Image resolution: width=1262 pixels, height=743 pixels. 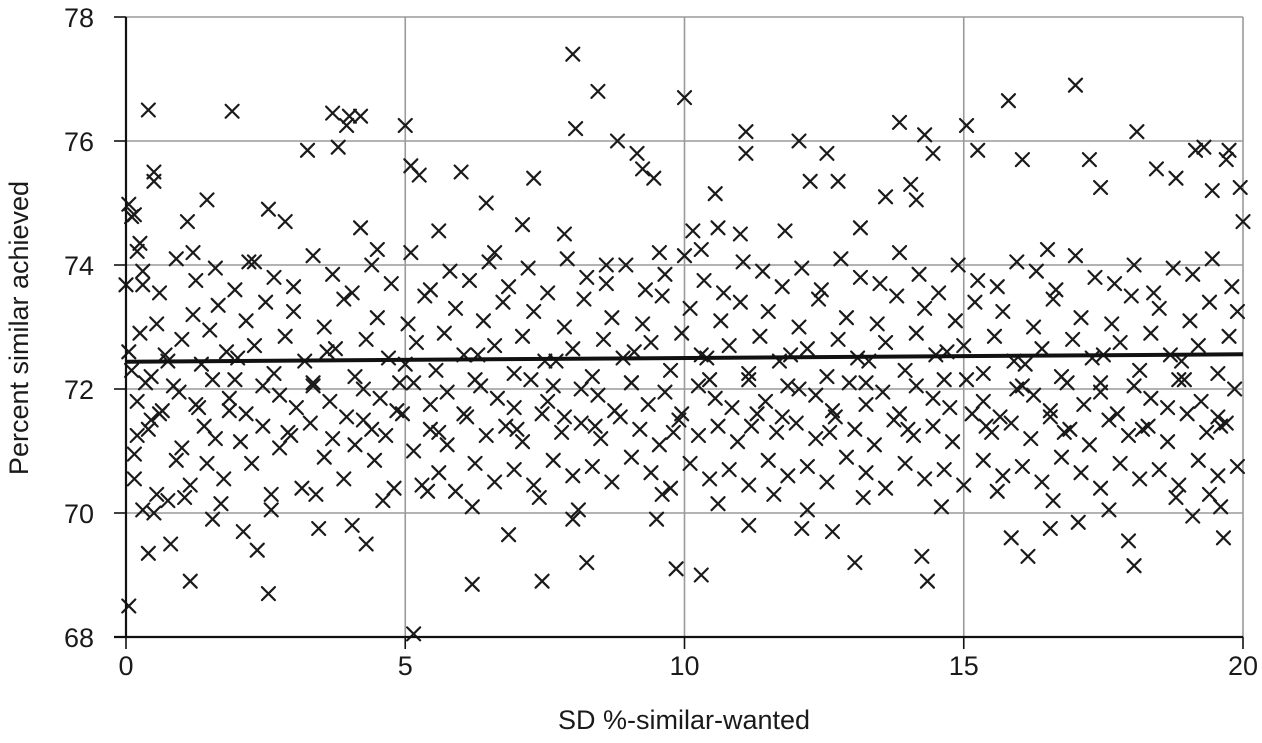 What do you see at coordinates (684, 358) in the screenshot?
I see `trendline` at bounding box center [684, 358].